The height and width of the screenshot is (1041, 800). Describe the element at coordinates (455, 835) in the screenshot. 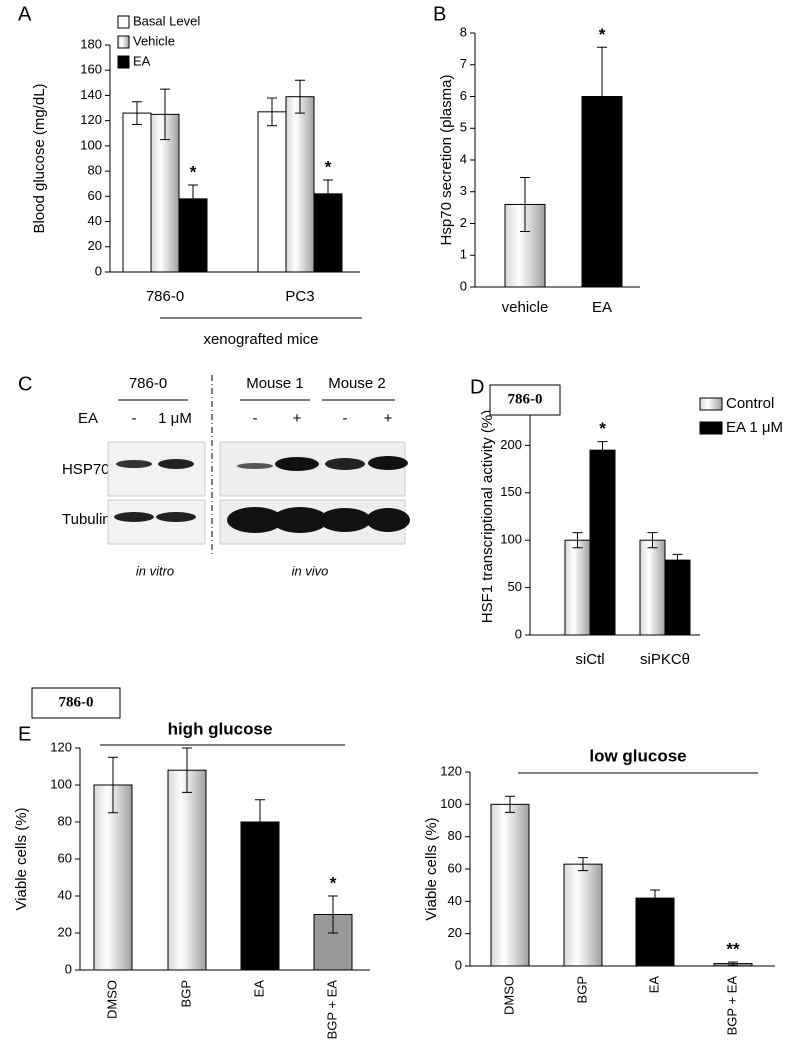

I see `y-tick-label: 80` at that location.